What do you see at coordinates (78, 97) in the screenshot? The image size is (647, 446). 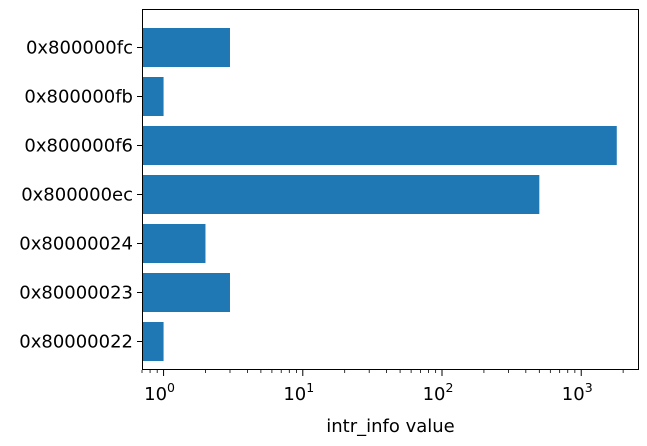 I see `y-tick-label: 0x800000fb` at bounding box center [78, 97].